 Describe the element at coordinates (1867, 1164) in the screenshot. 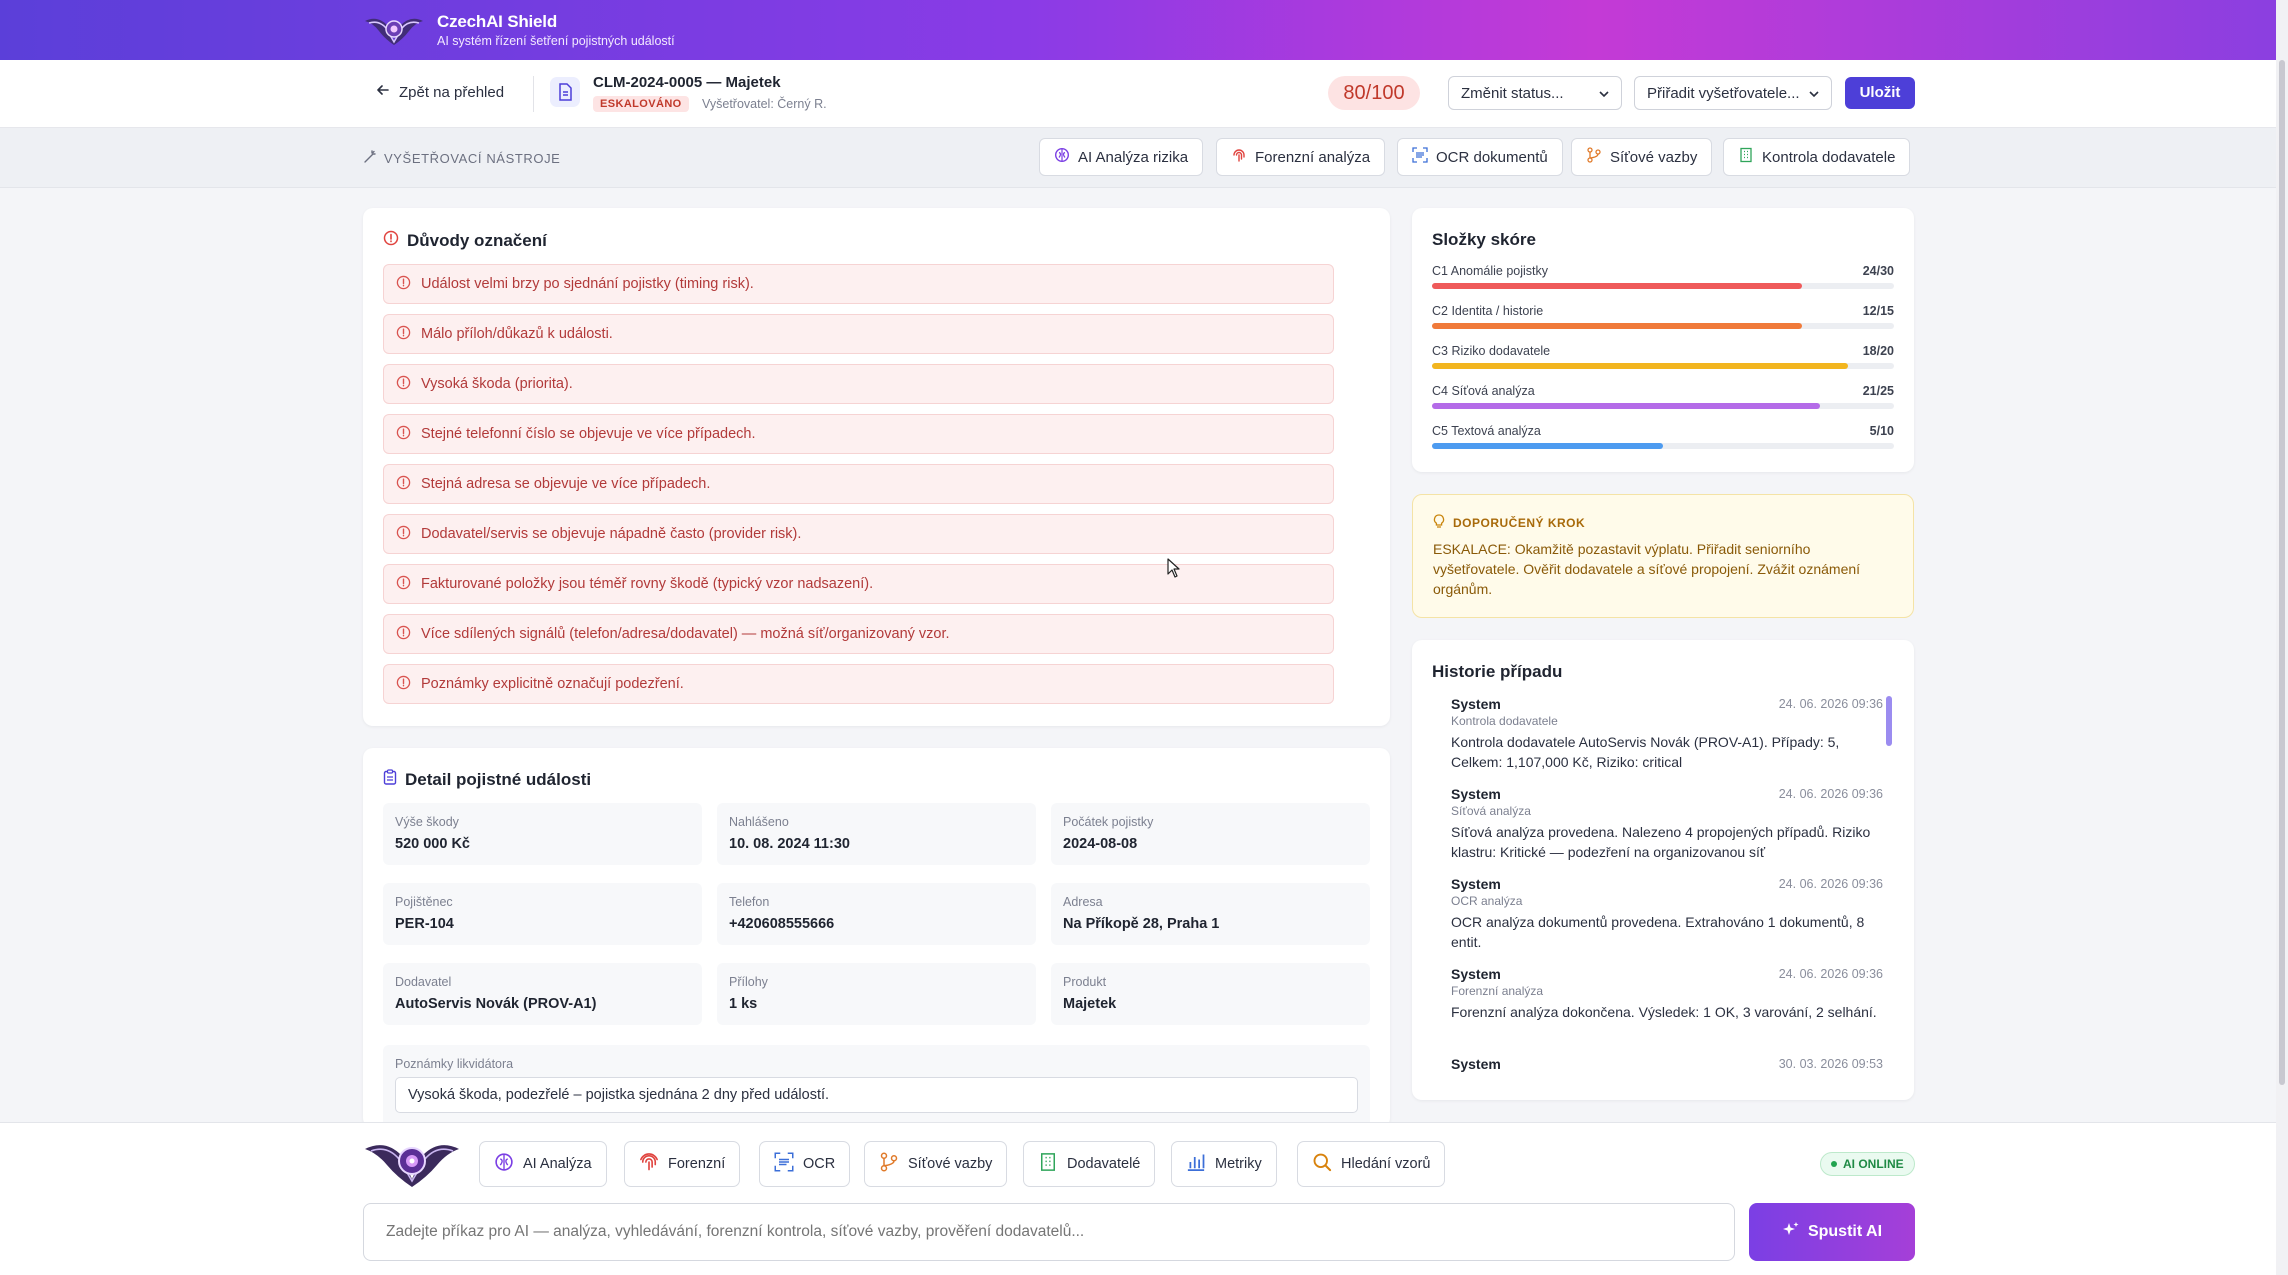

I see `ai-online-badge: AI ONLINE` at that location.